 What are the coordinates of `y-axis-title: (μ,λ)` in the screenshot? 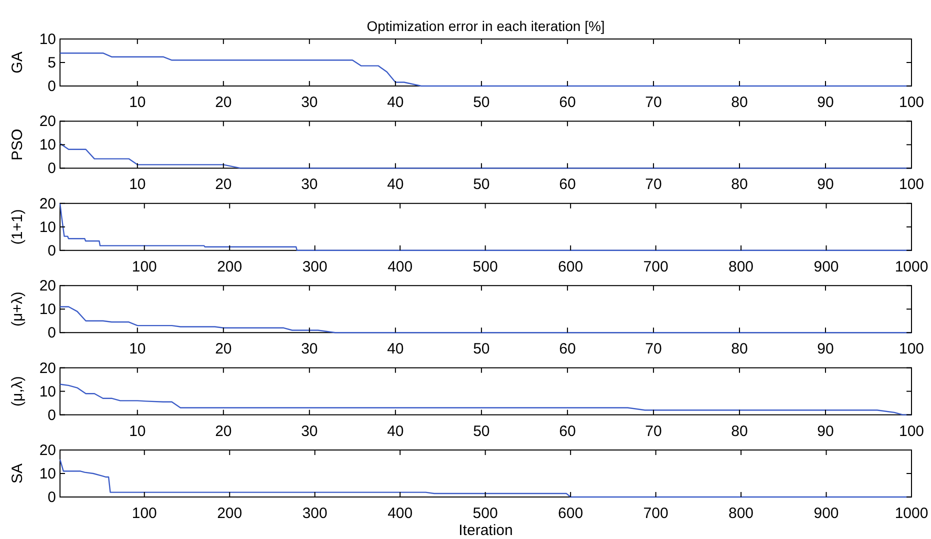 It's located at (17, 391).